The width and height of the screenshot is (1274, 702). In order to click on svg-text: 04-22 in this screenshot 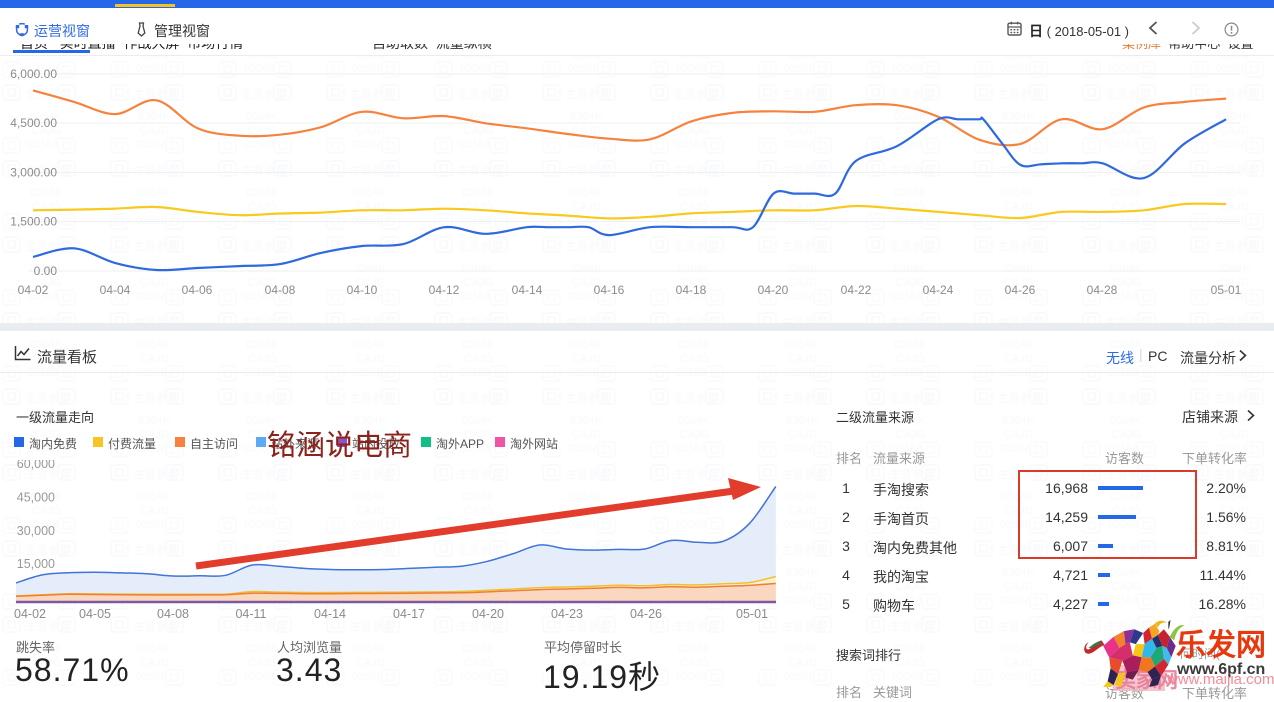, I will do `click(856, 290)`.